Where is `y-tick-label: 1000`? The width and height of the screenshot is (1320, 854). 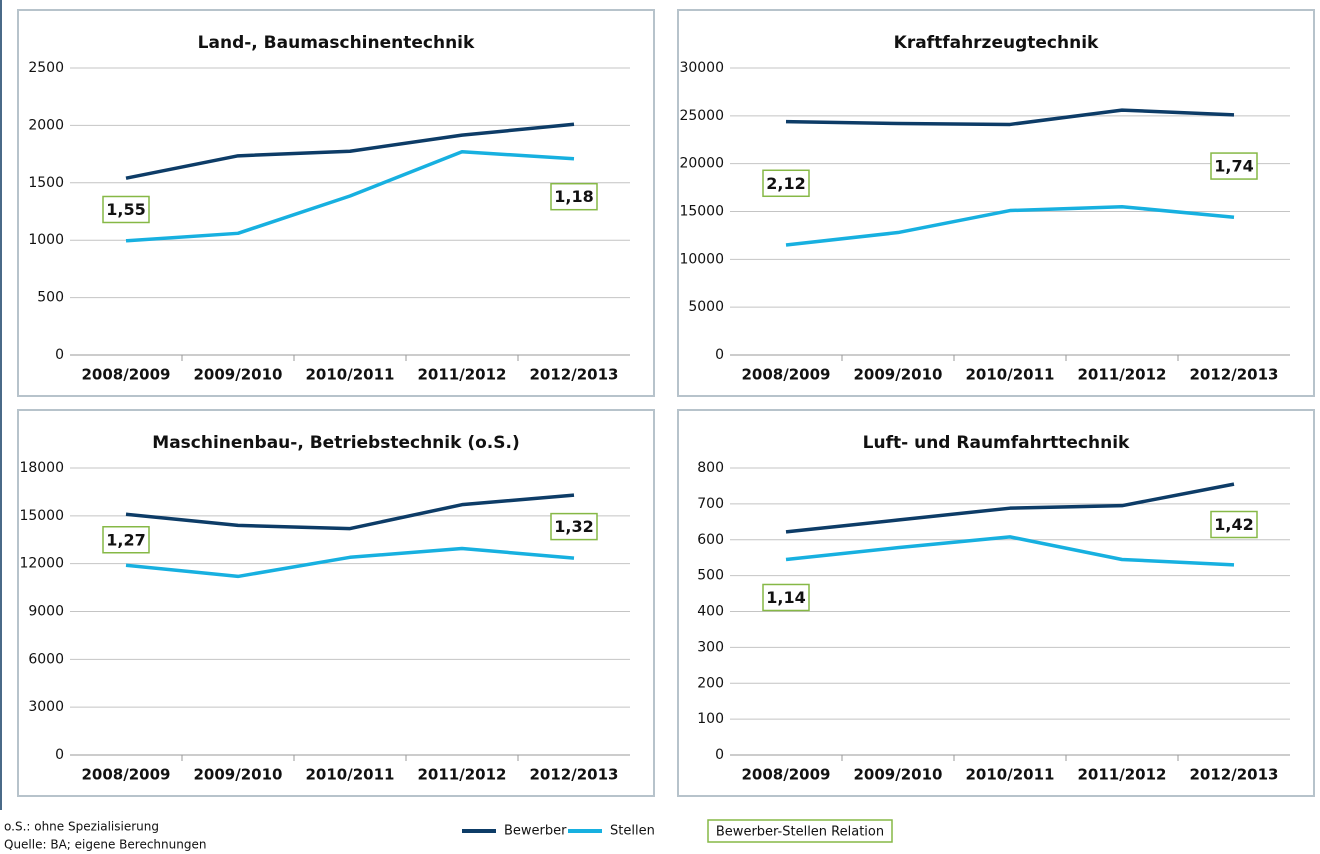
y-tick-label: 1000 is located at coordinates (46, 240).